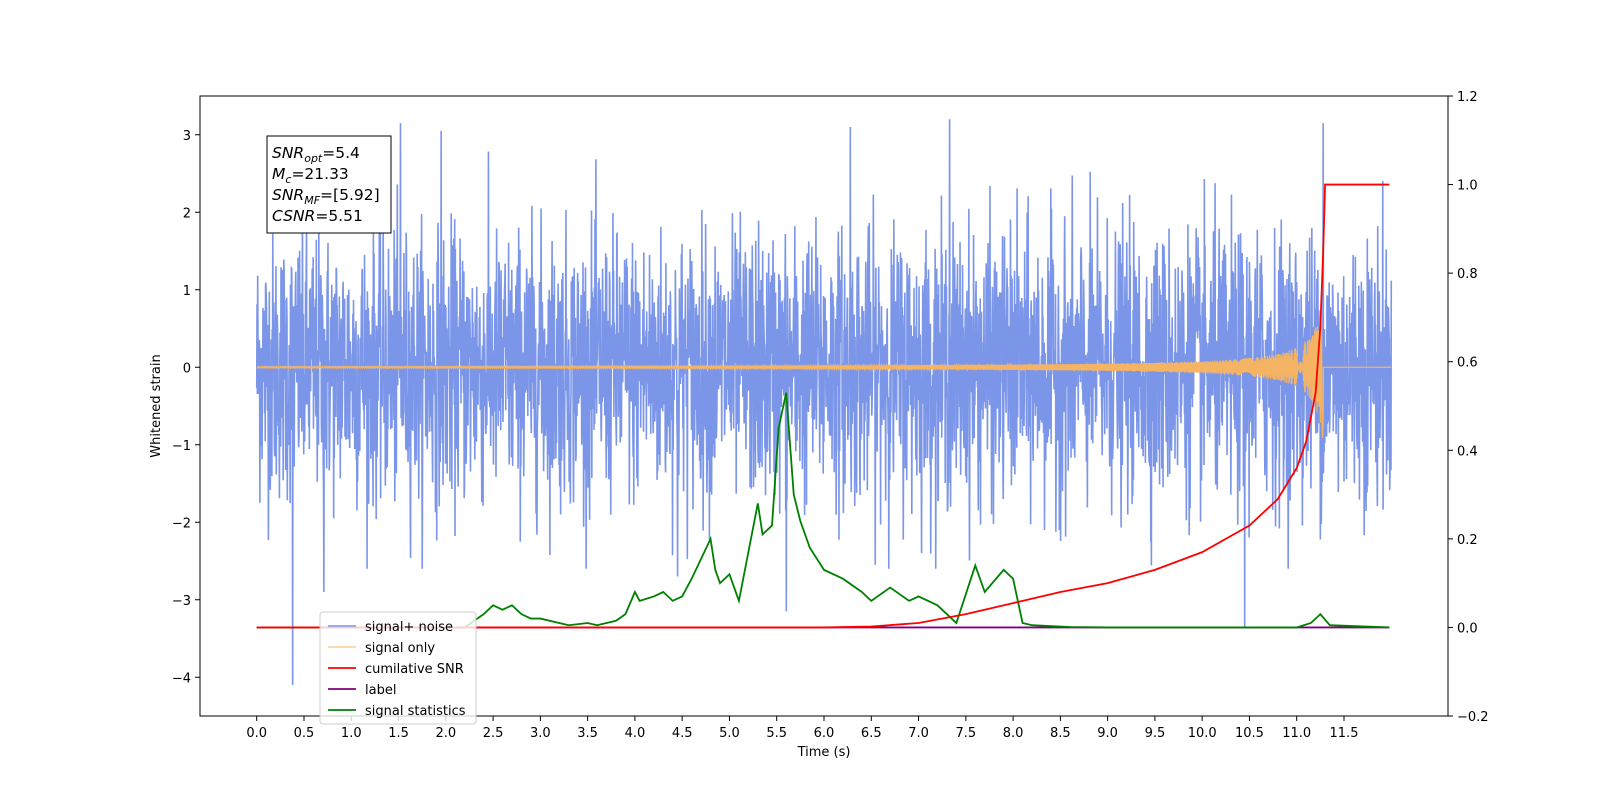 The height and width of the screenshot is (800, 1600). What do you see at coordinates (398, 733) in the screenshot?
I see `x-tick-label: 1.5` at bounding box center [398, 733].